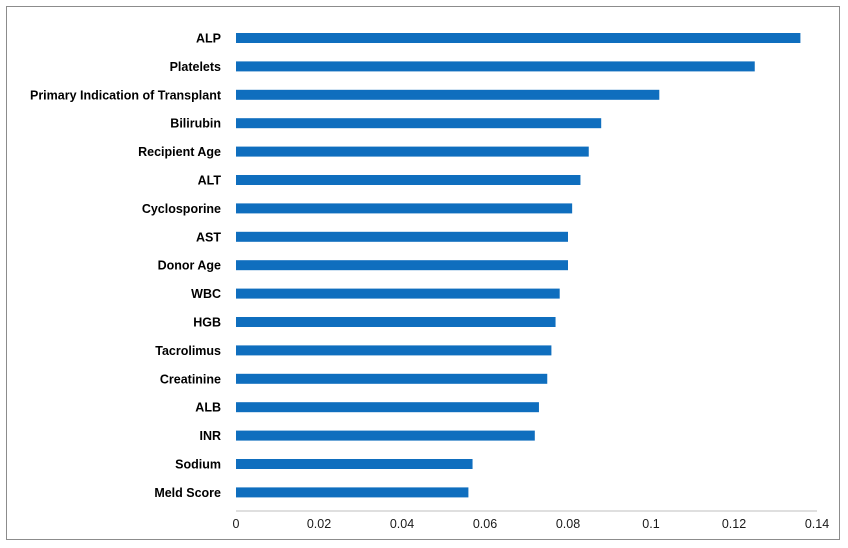 The height and width of the screenshot is (548, 848). Describe the element at coordinates (319, 524) in the screenshot. I see `x-tick-label: 0.02` at that location.